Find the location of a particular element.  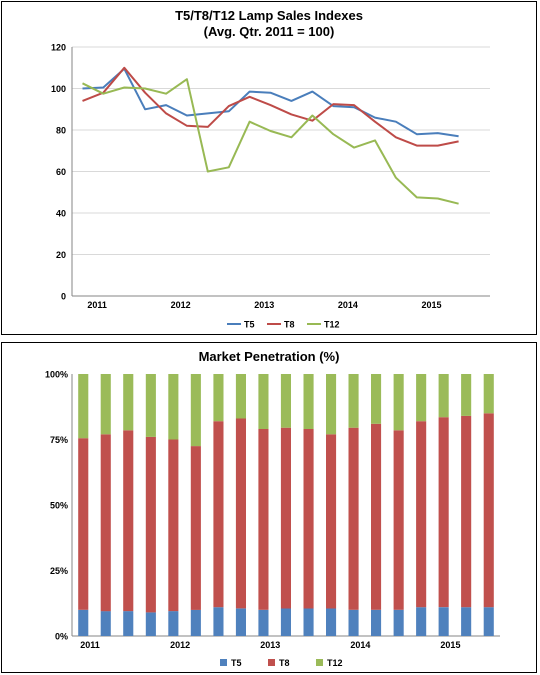

legend-swatch-t8 is located at coordinates (271, 662).